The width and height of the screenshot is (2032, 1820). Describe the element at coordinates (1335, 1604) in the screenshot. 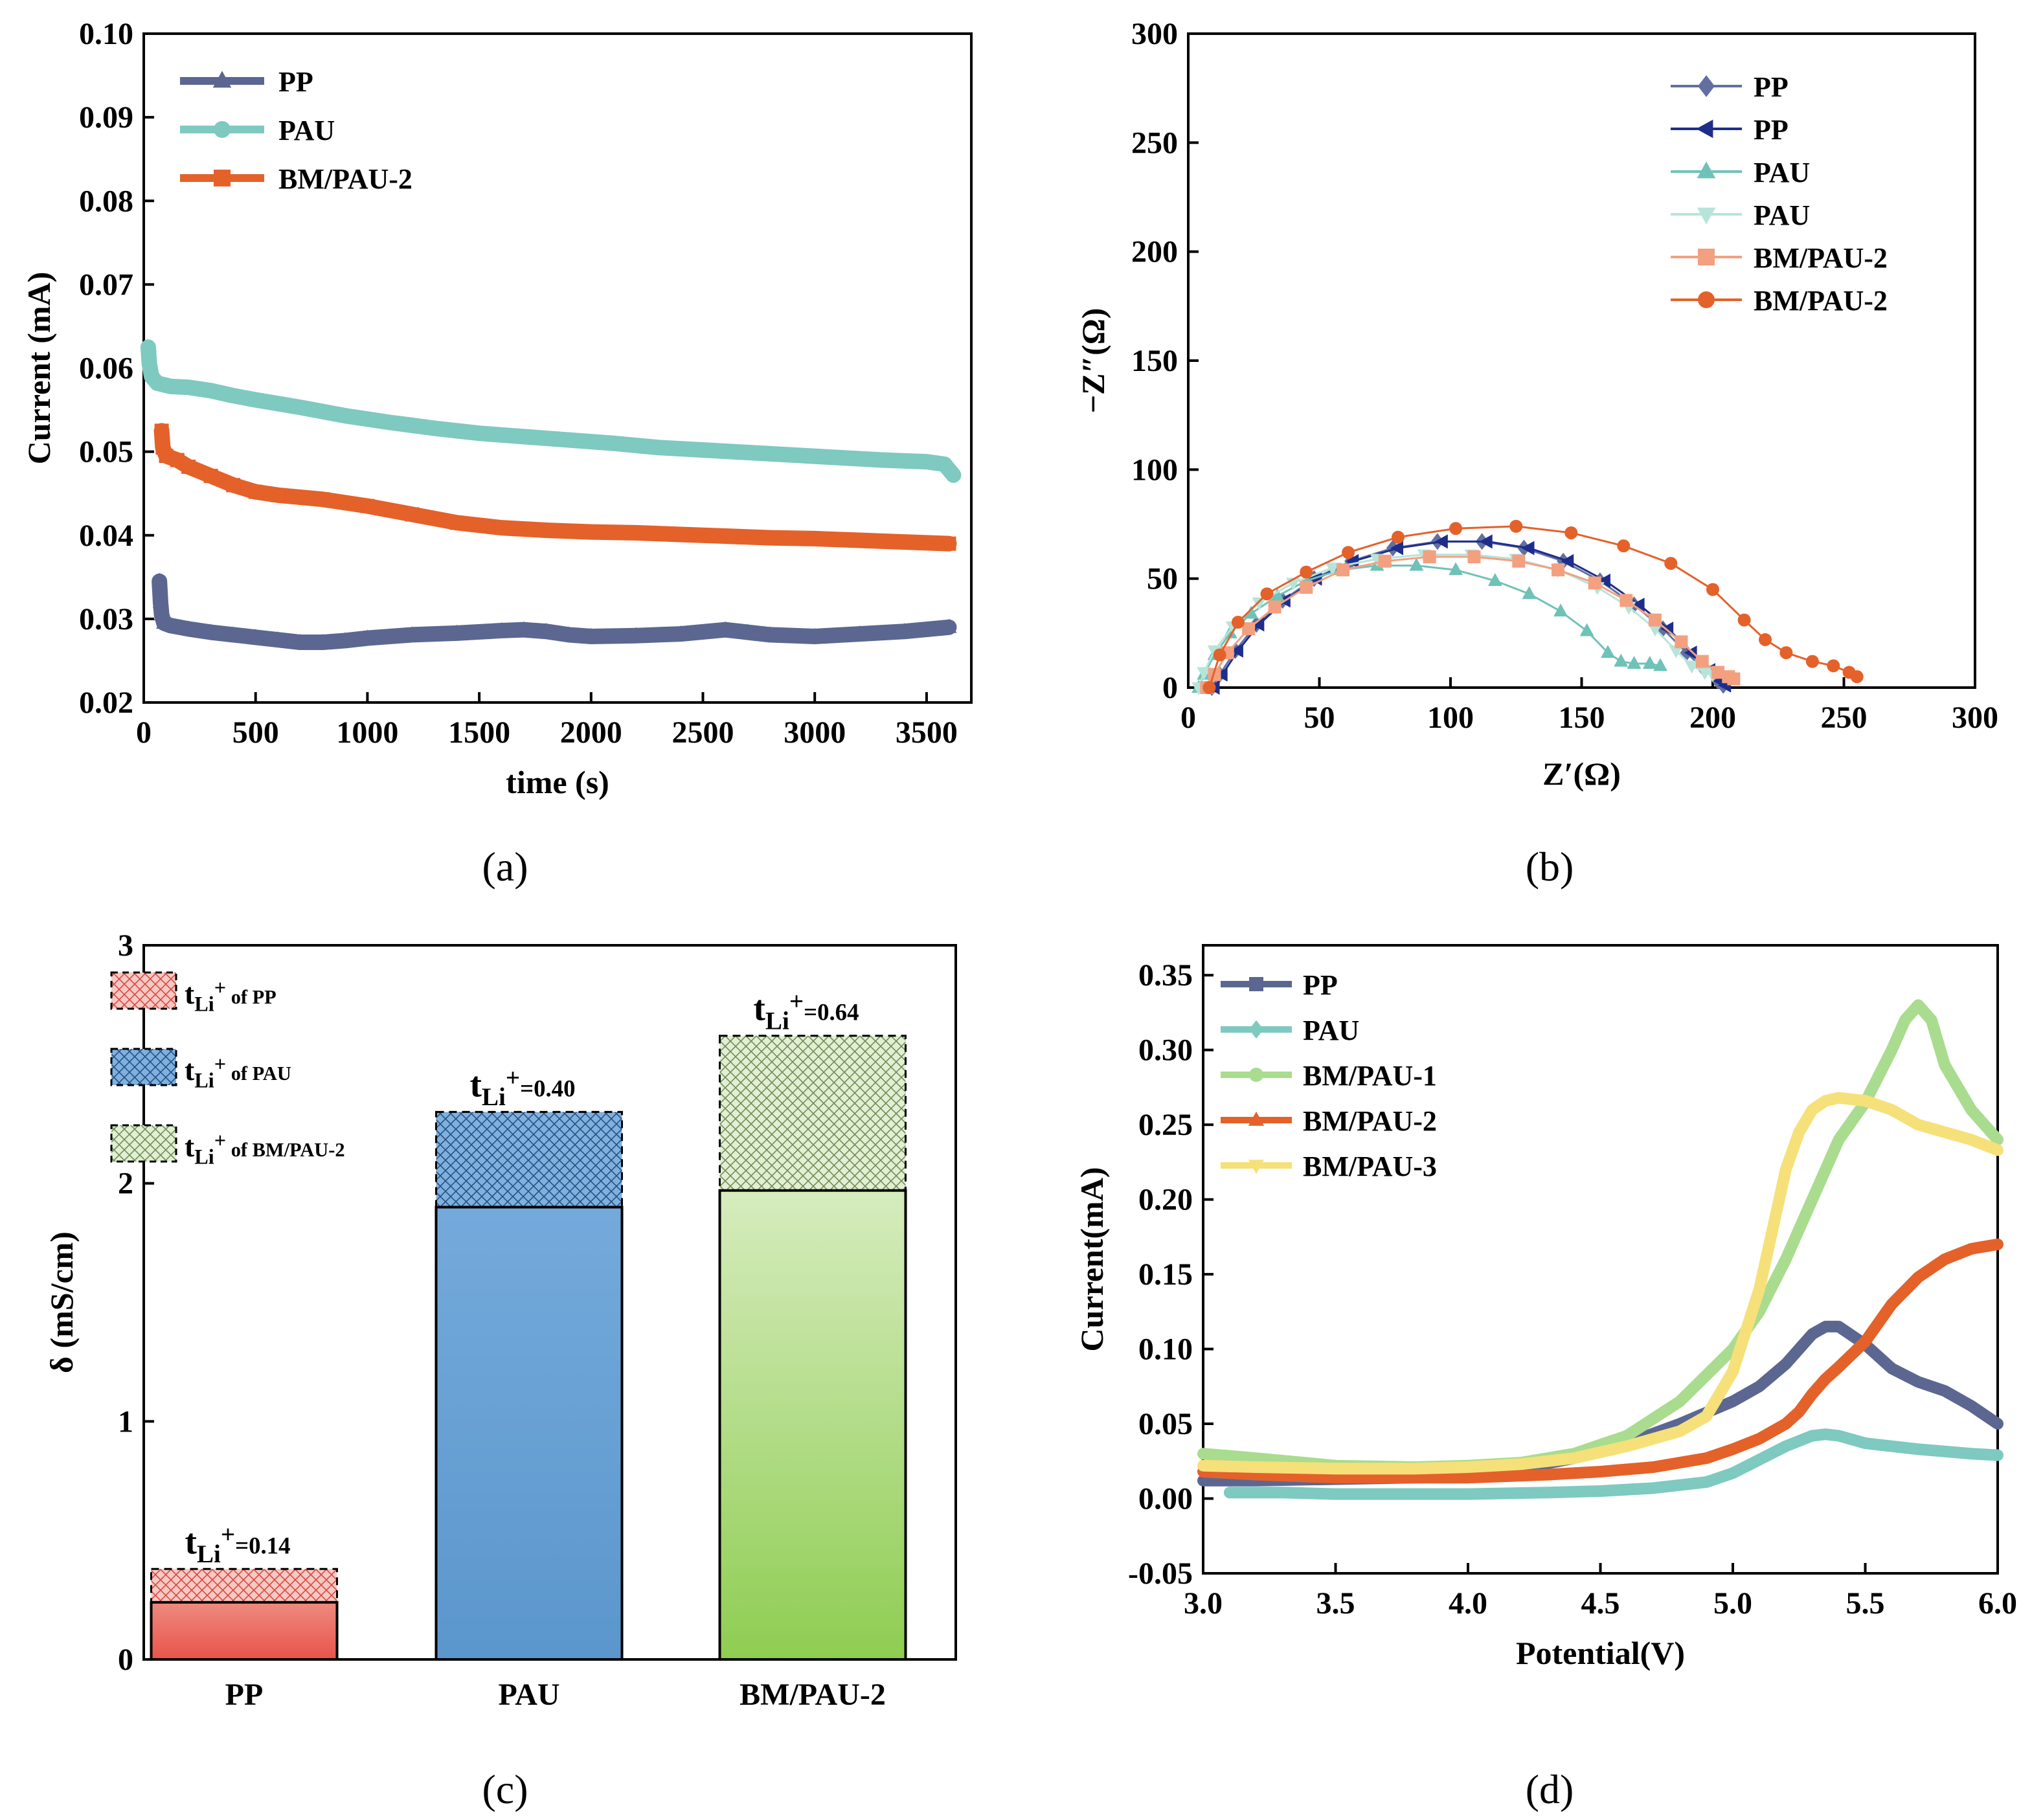

I see `x-tick-label: 3.5` at that location.